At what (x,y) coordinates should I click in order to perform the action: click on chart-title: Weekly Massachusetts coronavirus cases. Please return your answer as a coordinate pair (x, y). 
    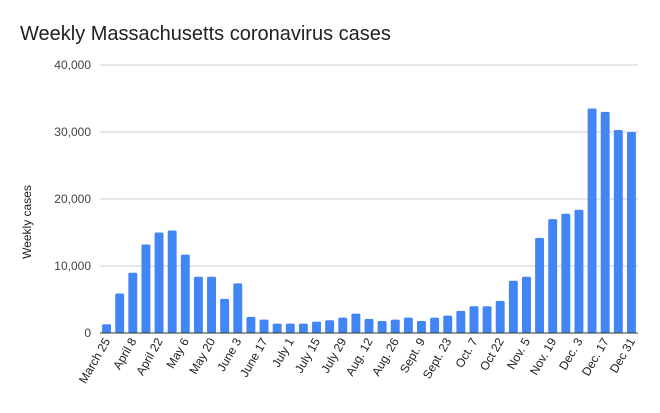
    Looking at the image, I should click on (205, 34).